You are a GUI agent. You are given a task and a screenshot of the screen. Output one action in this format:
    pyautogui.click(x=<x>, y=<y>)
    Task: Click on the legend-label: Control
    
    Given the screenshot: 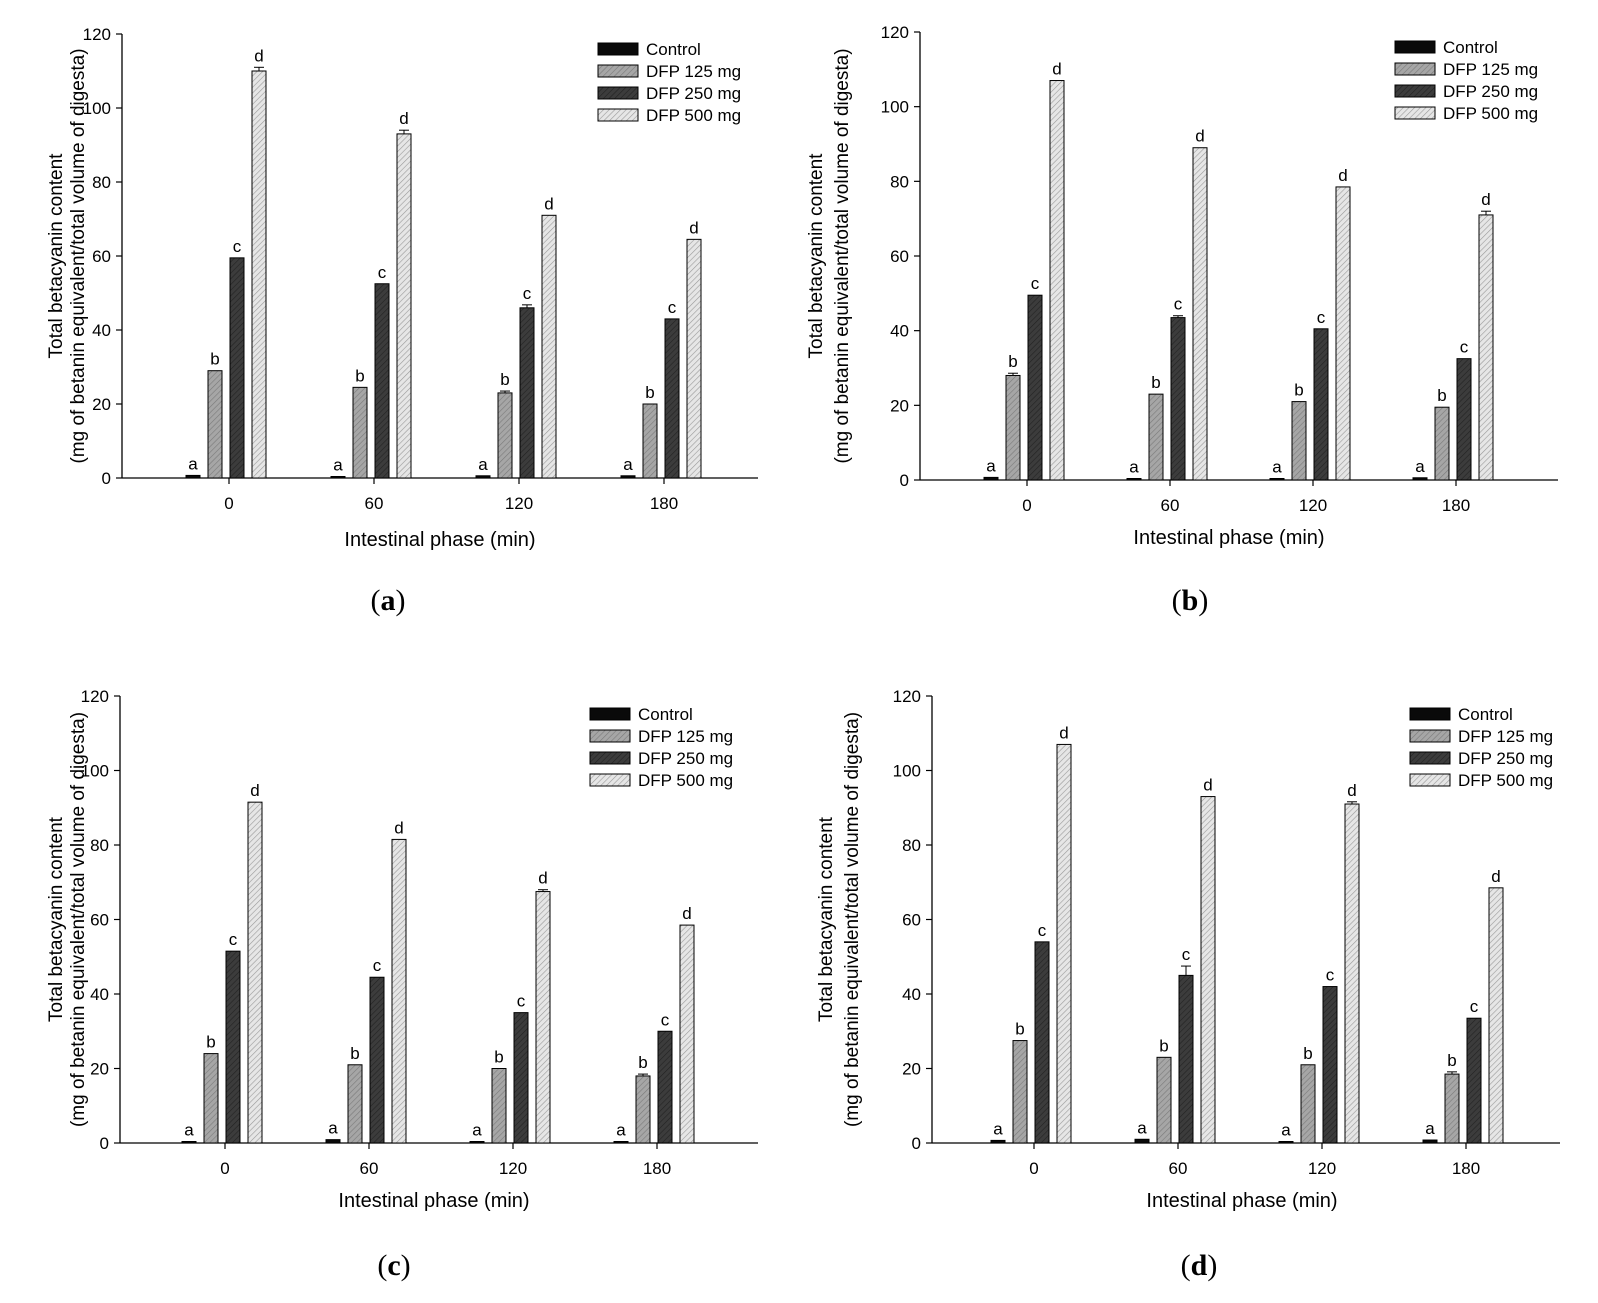 What is the action you would take?
    pyautogui.click(x=665, y=714)
    